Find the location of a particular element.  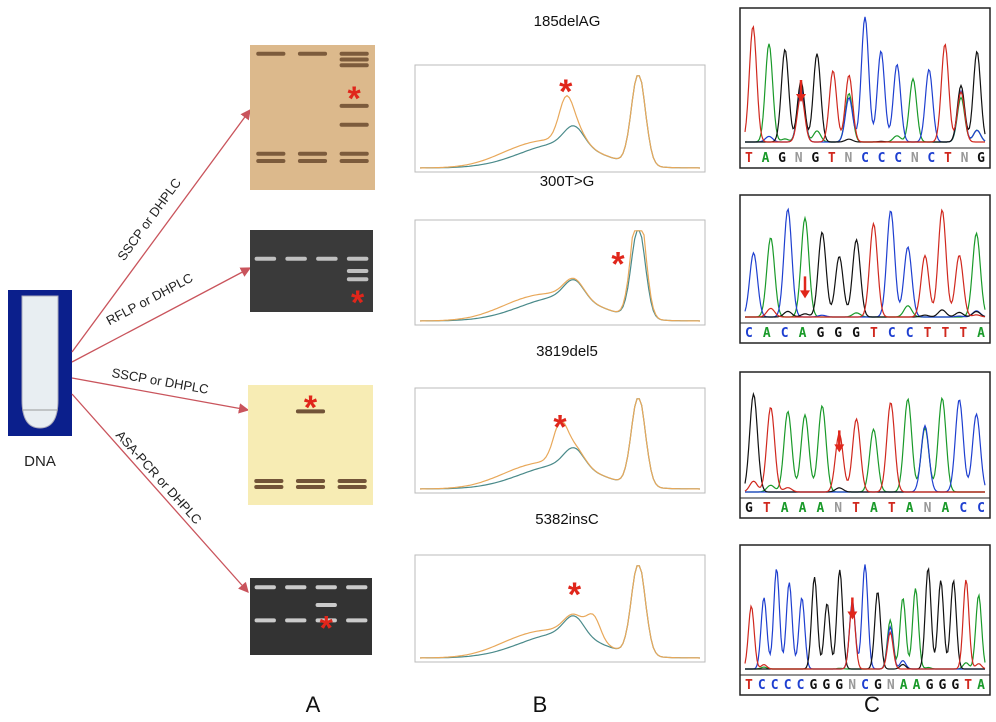

method-label: ASA-PCR or DHPLC is located at coordinates (159, 477).